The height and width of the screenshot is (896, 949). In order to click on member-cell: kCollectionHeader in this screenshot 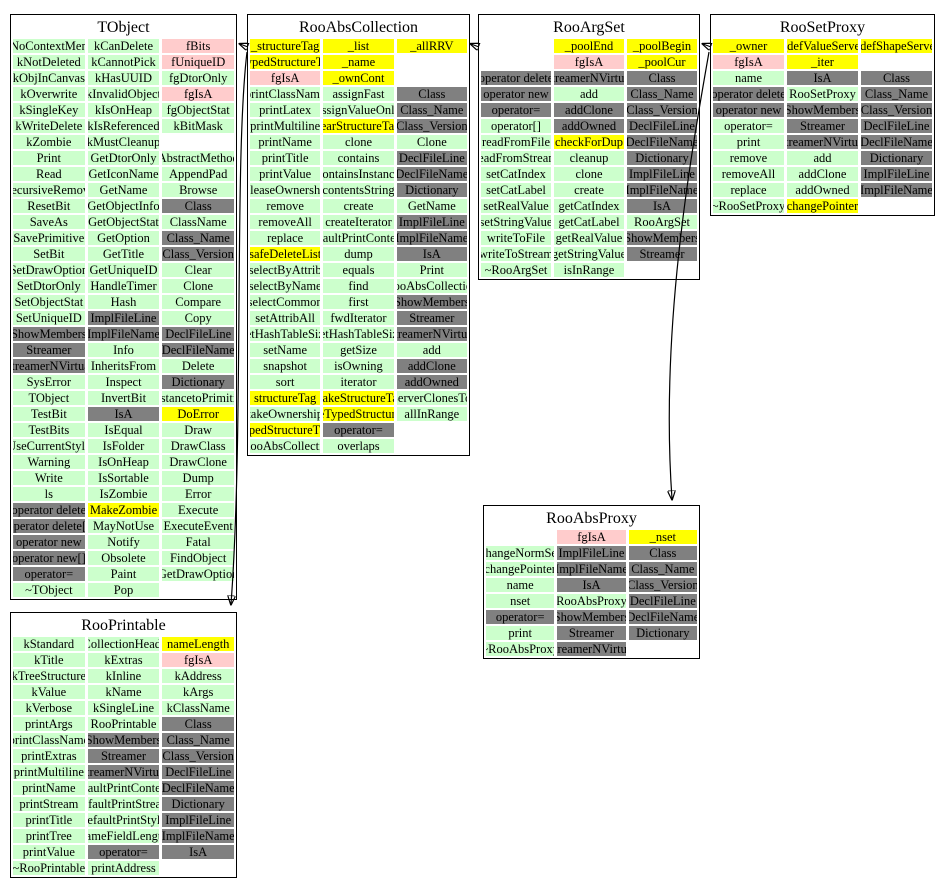, I will do `click(123, 644)`.